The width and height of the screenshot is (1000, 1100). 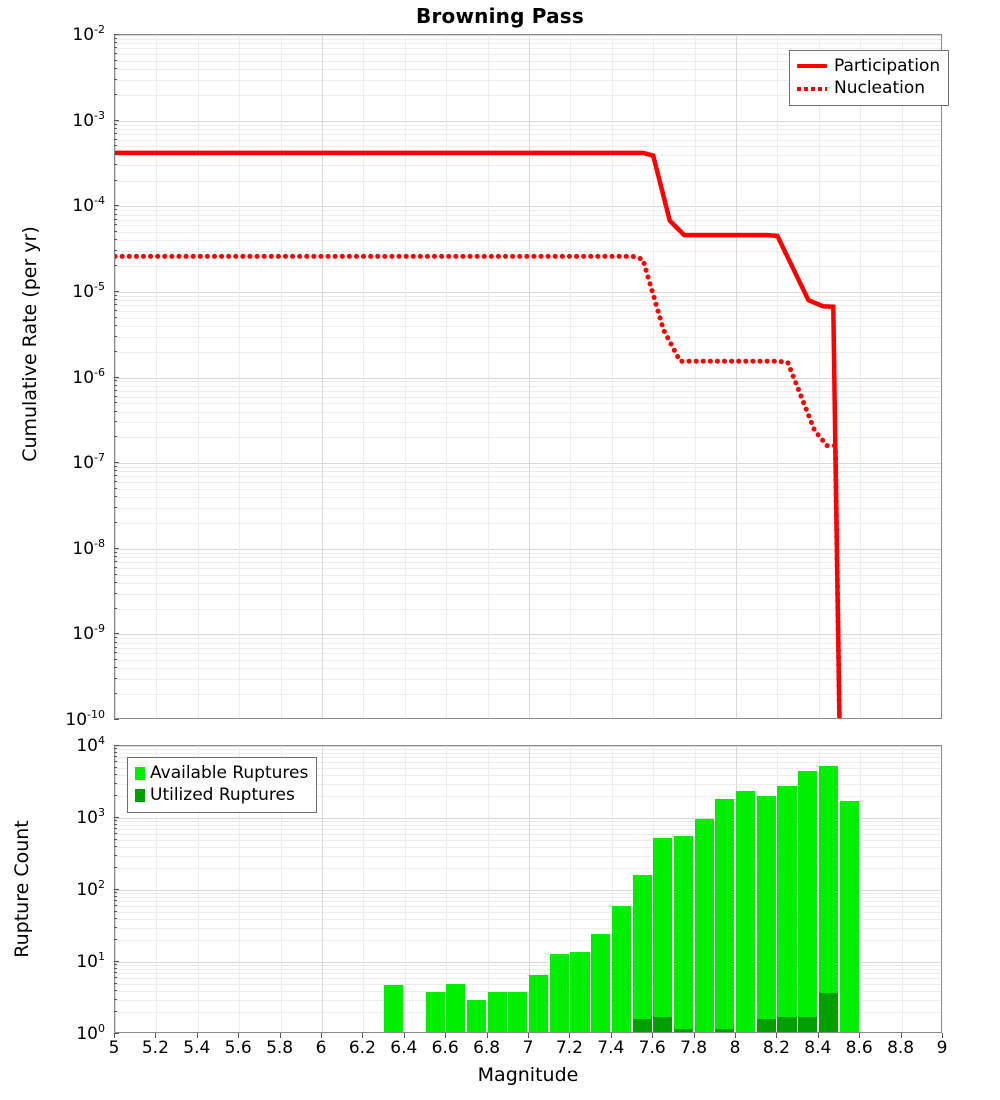 I want to click on legend-item-available-ruptures: Available Ruptures, so click(x=221, y=773).